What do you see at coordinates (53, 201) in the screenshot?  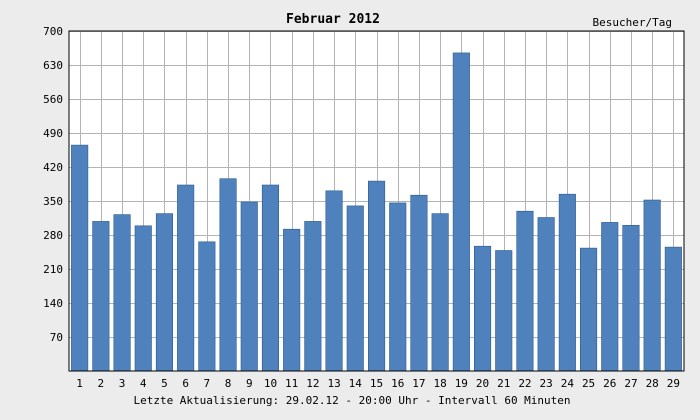 I see `y-tick-label: 350` at bounding box center [53, 201].